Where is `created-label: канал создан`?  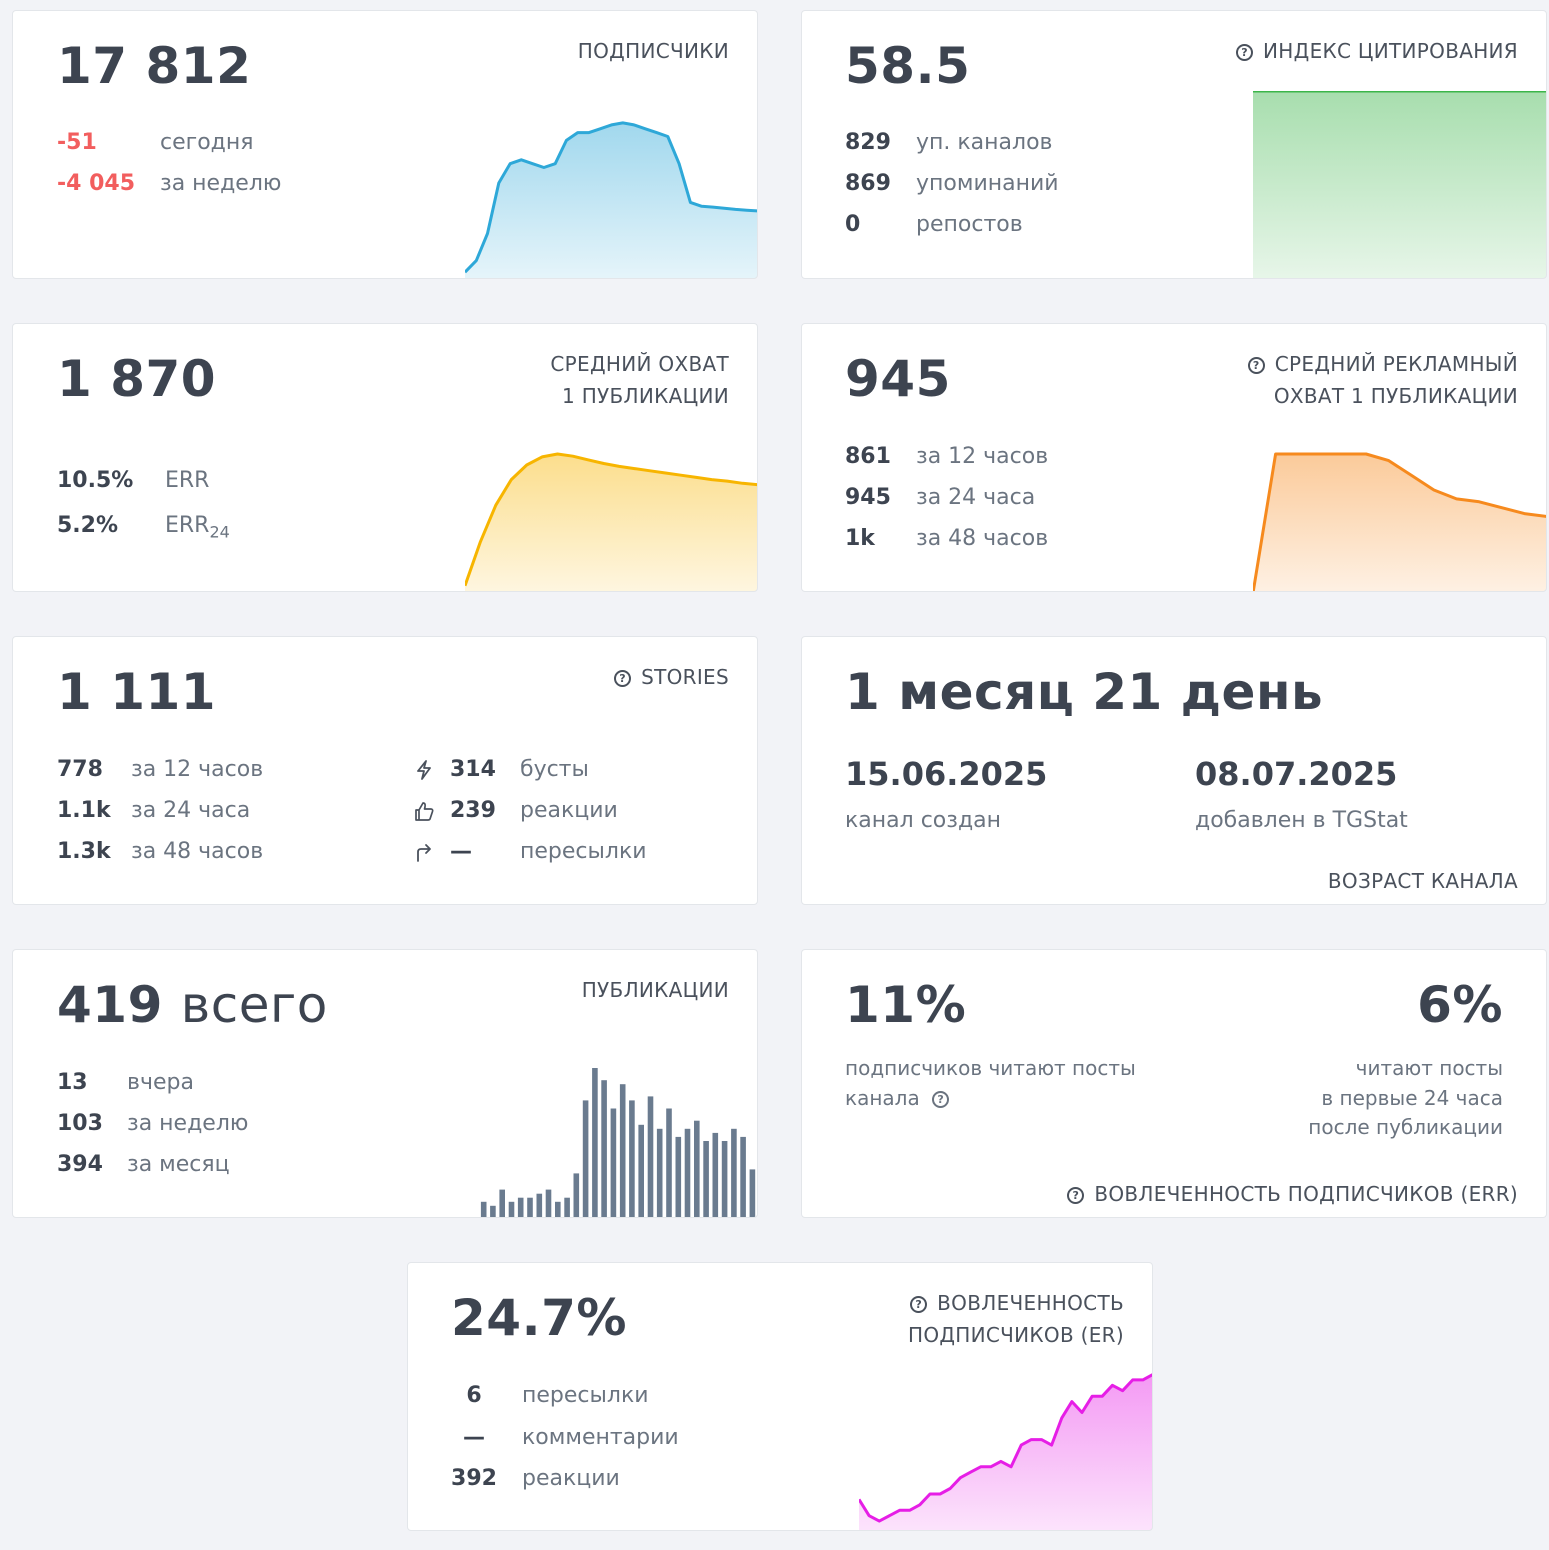
created-label: канал создан is located at coordinates (923, 820).